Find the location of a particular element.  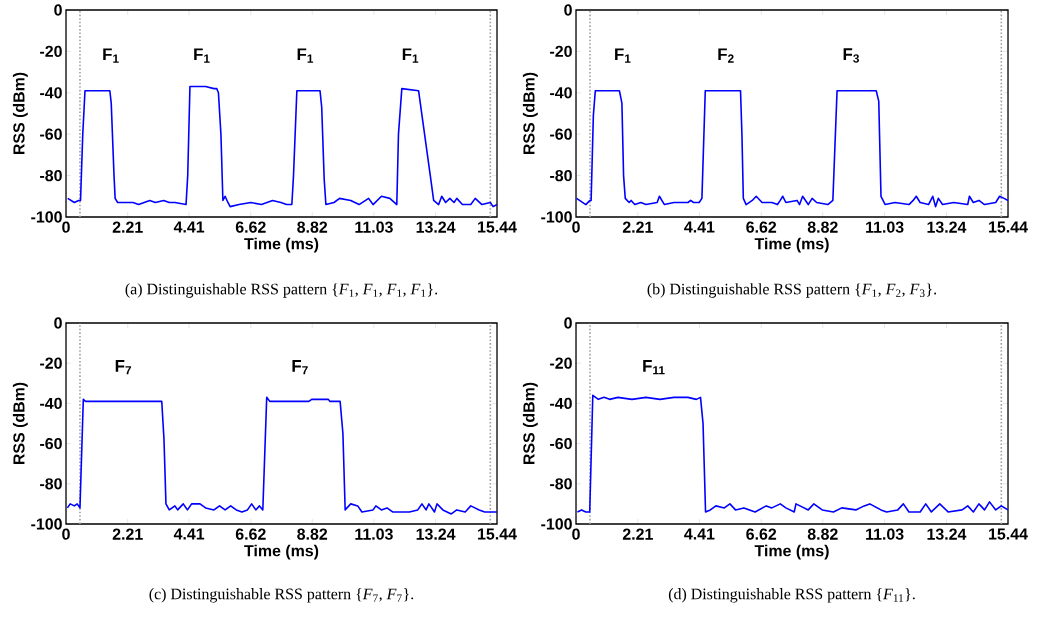

annotation: F$_{11}$ is located at coordinates (654, 367).